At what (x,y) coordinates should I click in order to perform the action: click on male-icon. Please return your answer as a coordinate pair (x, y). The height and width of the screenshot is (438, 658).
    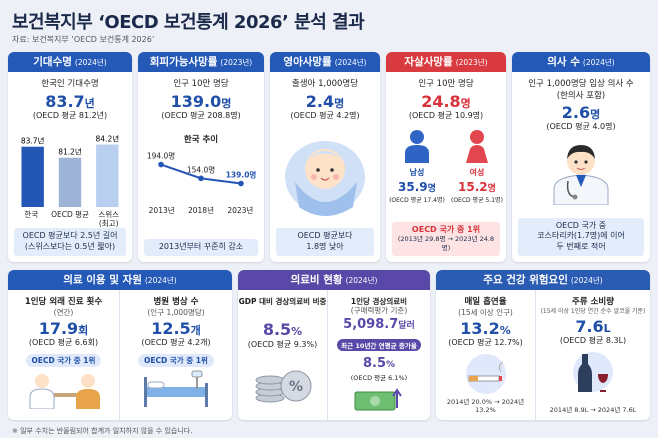
    Looking at the image, I should click on (416, 147).